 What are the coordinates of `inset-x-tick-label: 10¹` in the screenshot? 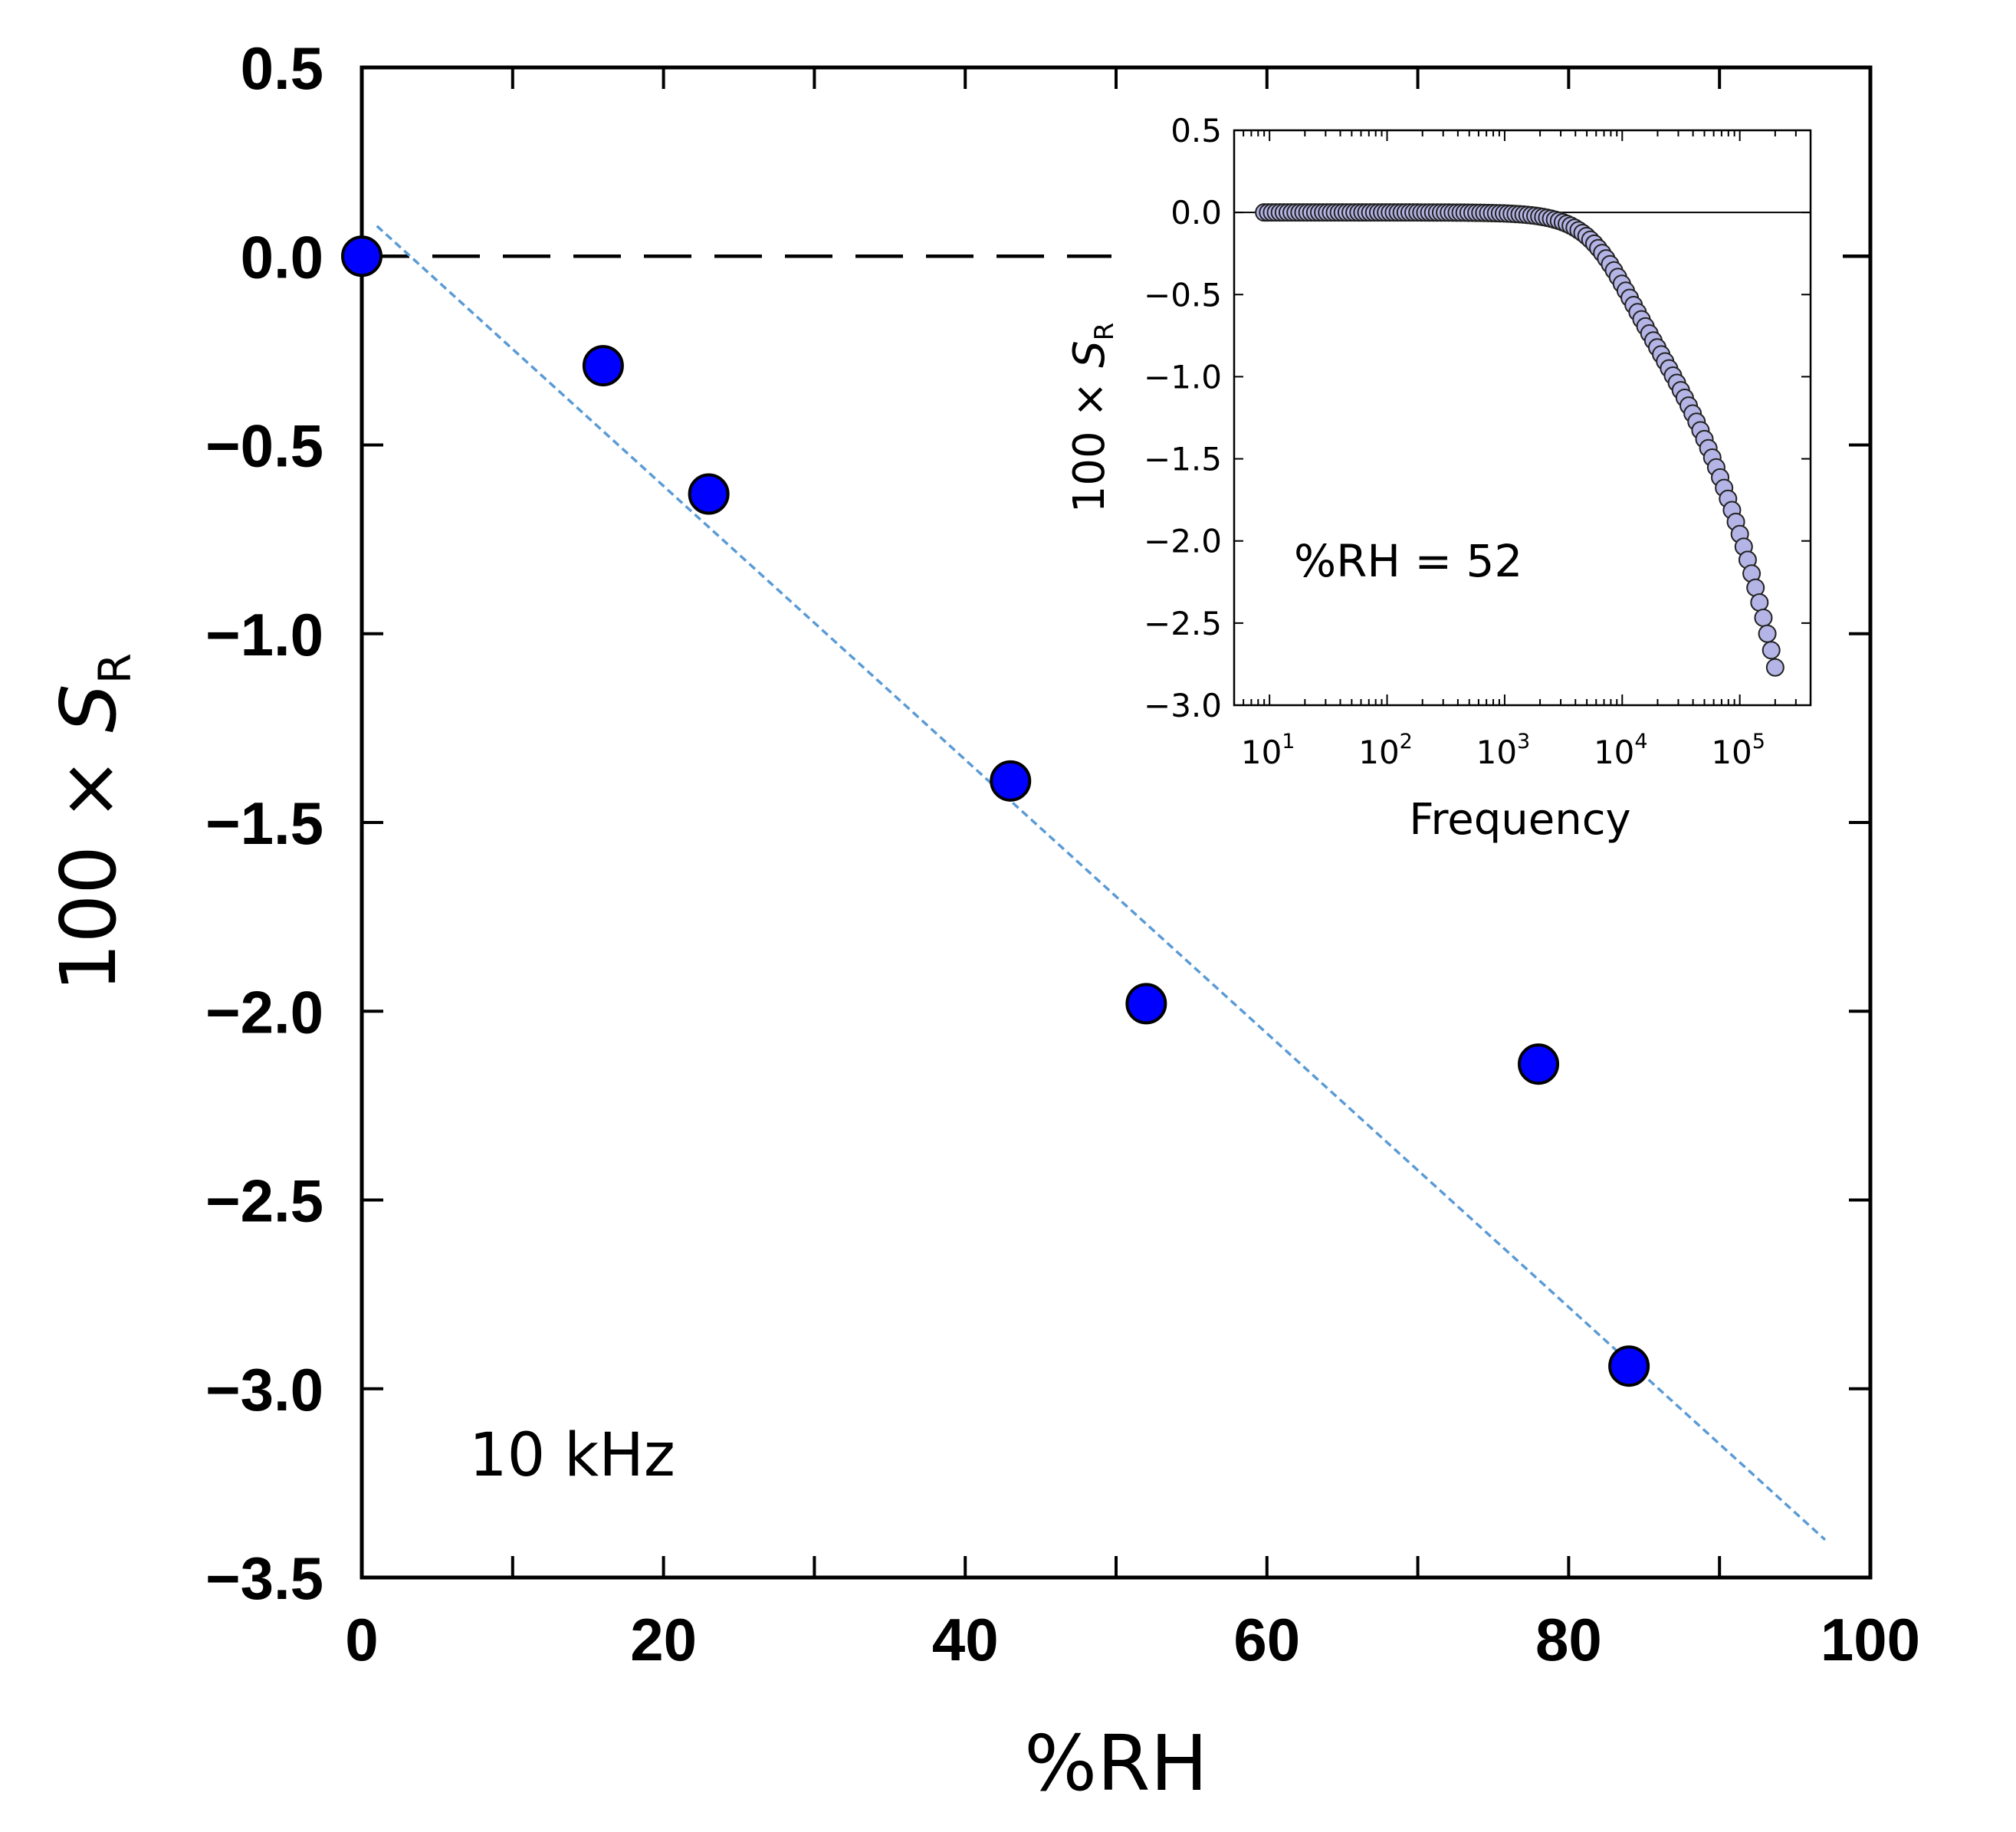 It's located at (1268, 750).